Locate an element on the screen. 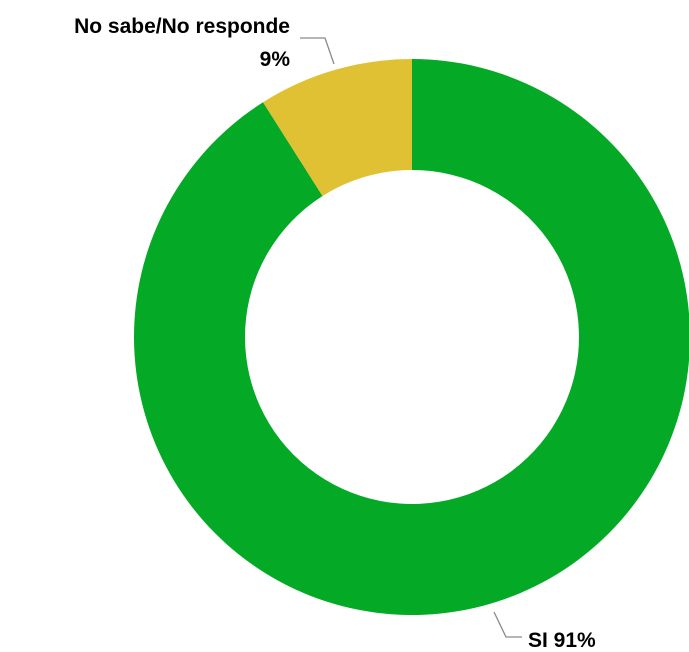 This screenshot has height=652, width=689. label-no-sabe-name: No sabe/No responde is located at coordinates (182, 26).